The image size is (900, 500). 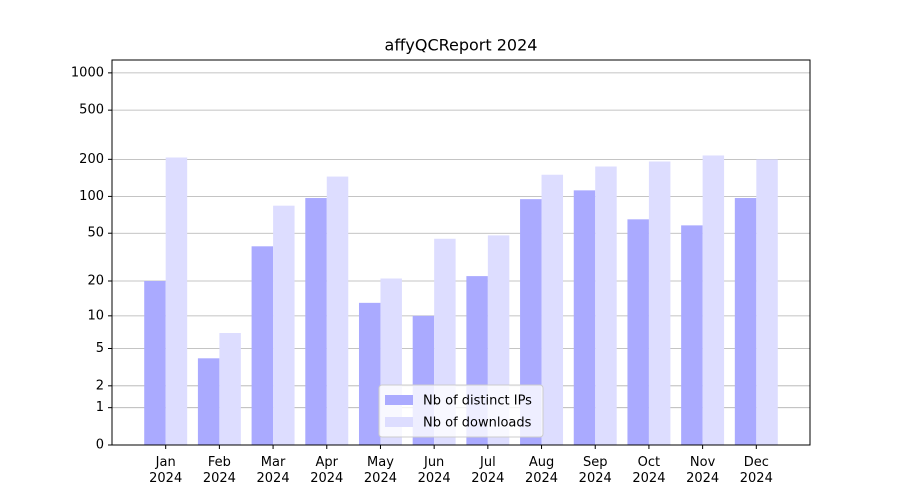 I want to click on x-tick-label: Aug 2024, so click(x=541, y=470).